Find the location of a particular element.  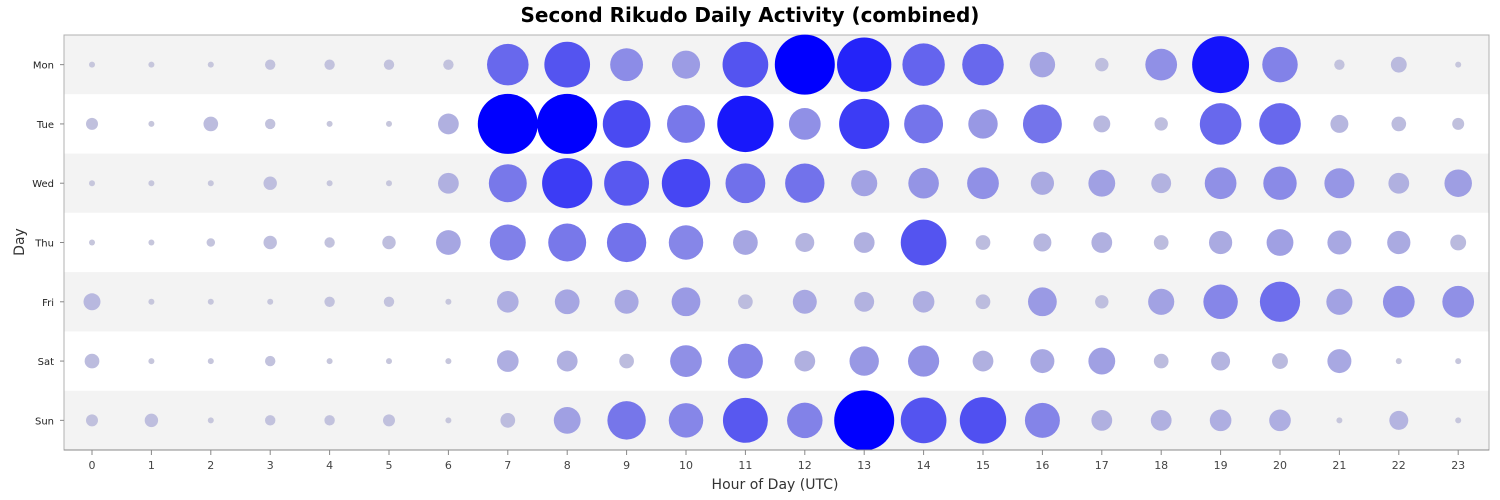

x-tick-label-11: 11 is located at coordinates (745, 465).